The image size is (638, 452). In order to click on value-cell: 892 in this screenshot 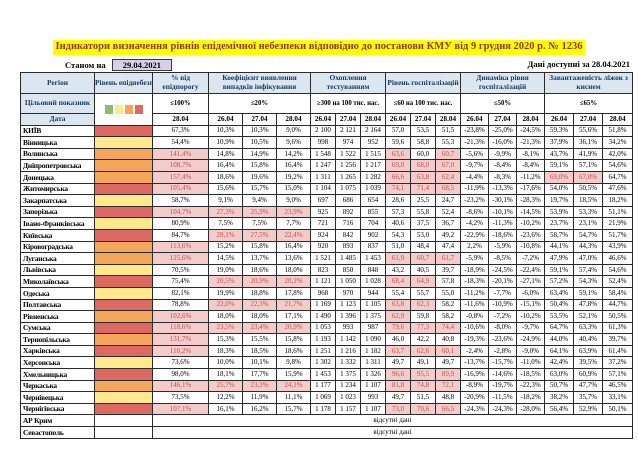, I will do `click(348, 212)`.